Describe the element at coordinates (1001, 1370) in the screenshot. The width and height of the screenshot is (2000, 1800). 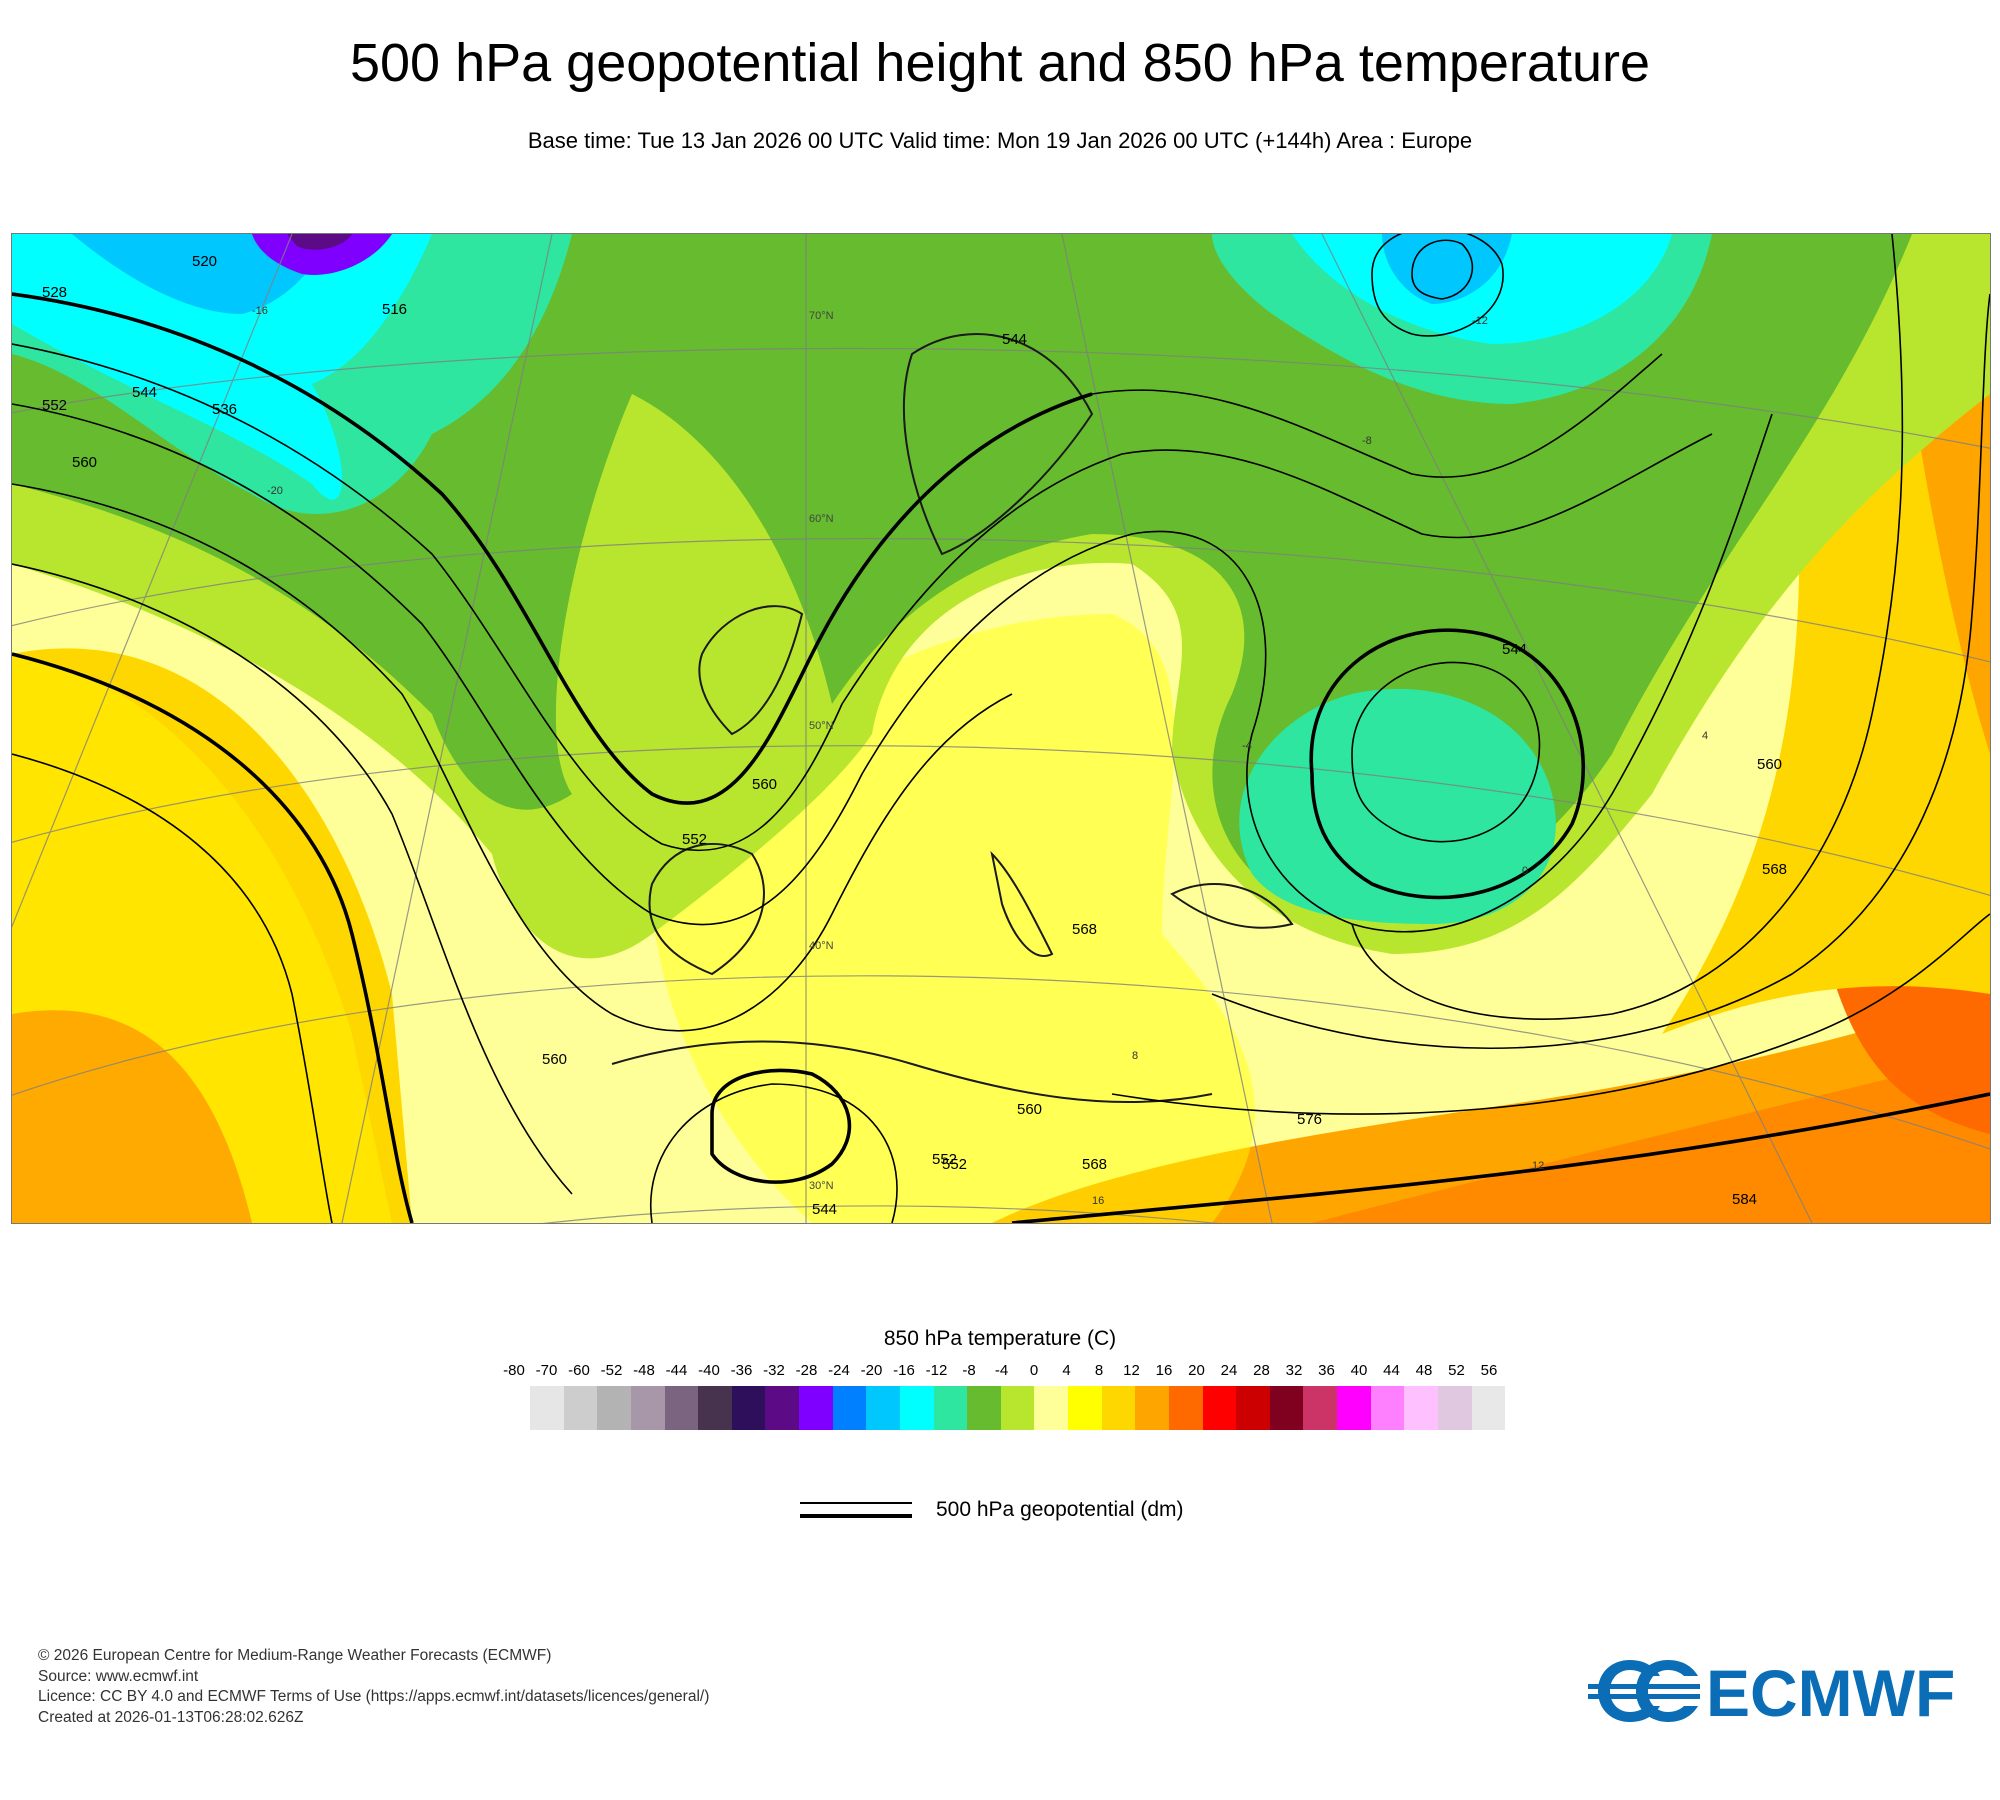
I see `legend-tick-label: -4` at that location.